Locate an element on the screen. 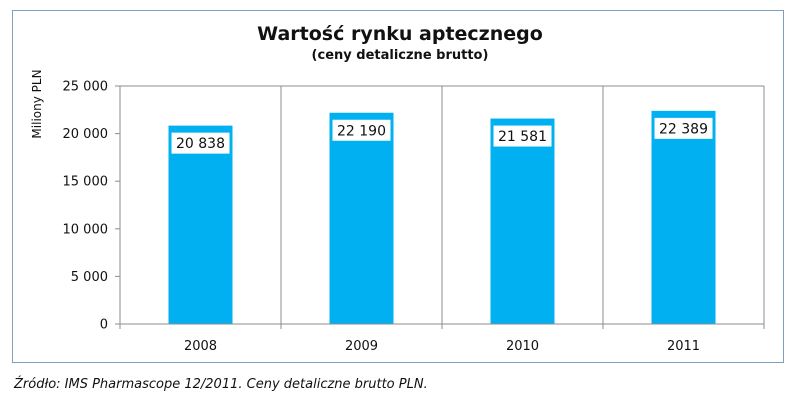 This screenshot has width=800, height=408. y-ticks: 0 5 000 10 000 15 000 20 000 25 000 is located at coordinates (91, 206).